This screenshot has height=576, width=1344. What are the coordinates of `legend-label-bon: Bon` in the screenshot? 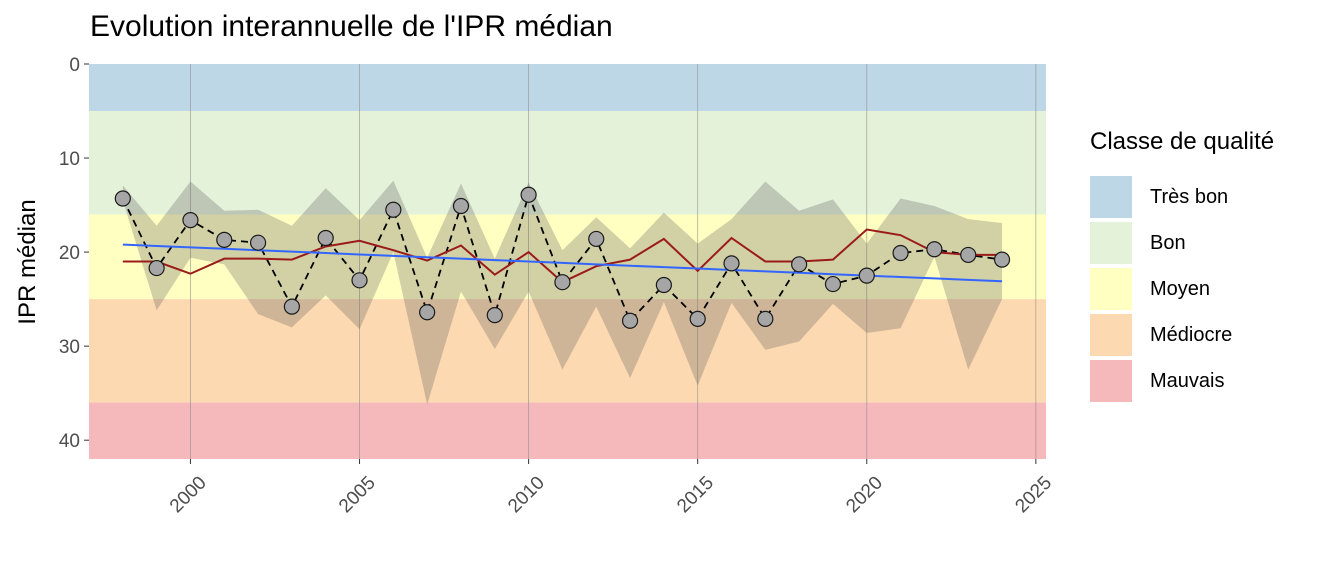 It's located at (1168, 242).